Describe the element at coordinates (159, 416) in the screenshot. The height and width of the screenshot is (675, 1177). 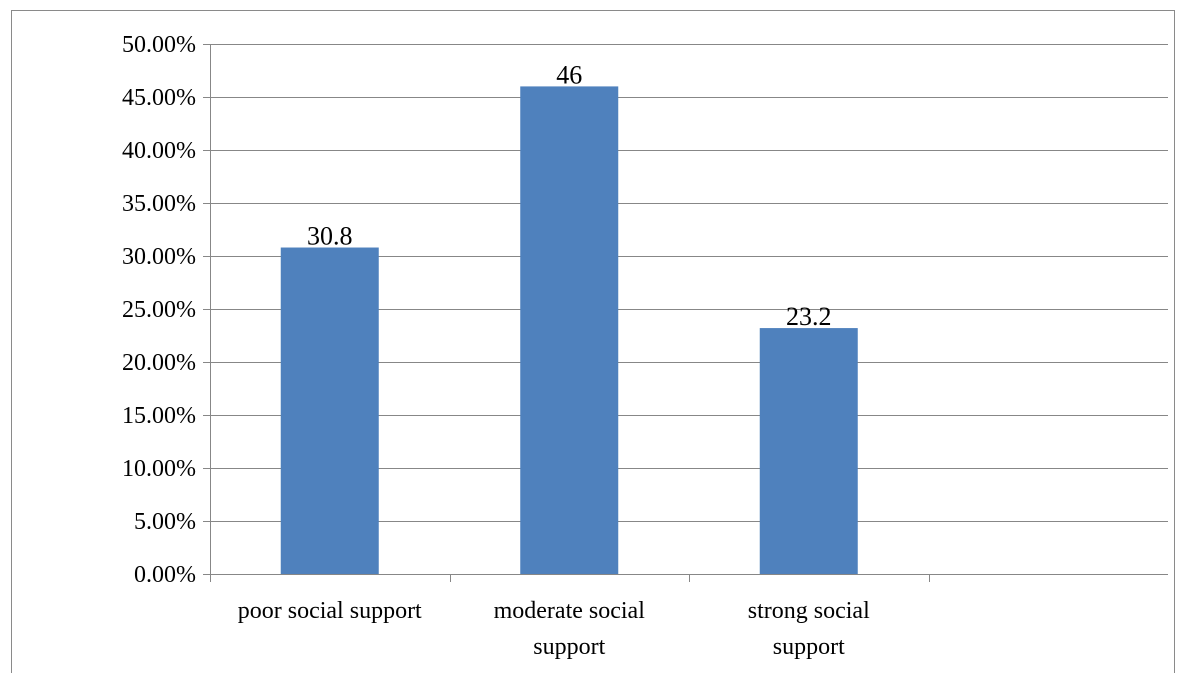
I see `y-tick-label: 15.00%` at that location.